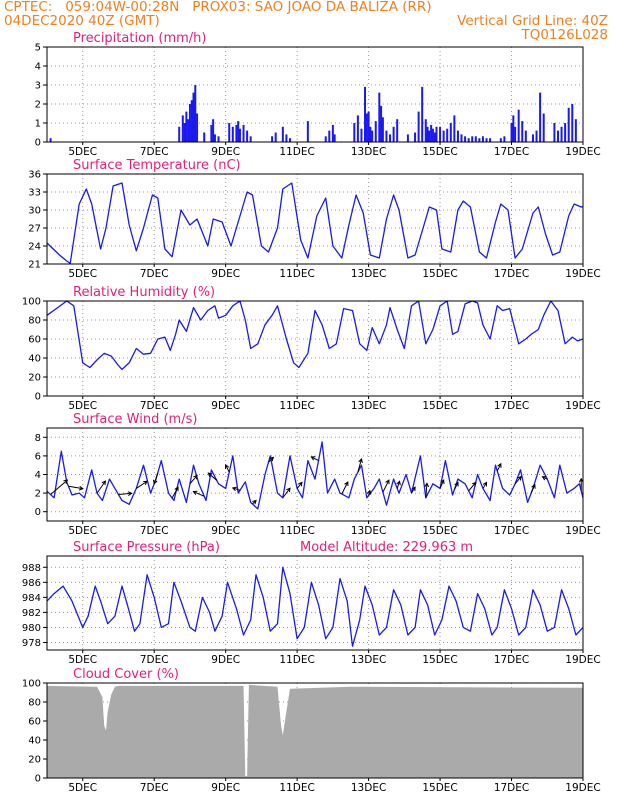 This screenshot has height=800, width=618. What do you see at coordinates (31, 643) in the screenshot?
I see `pres-ytick-label: 978` at bounding box center [31, 643].